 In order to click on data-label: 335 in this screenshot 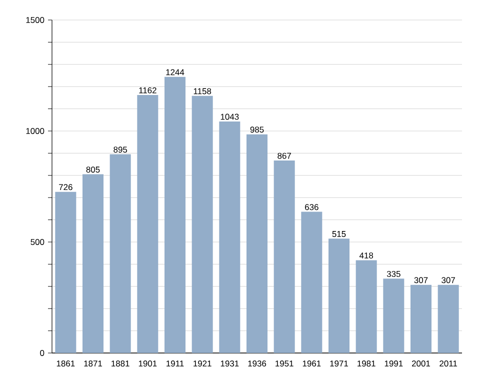, I will do `click(393, 273)`.